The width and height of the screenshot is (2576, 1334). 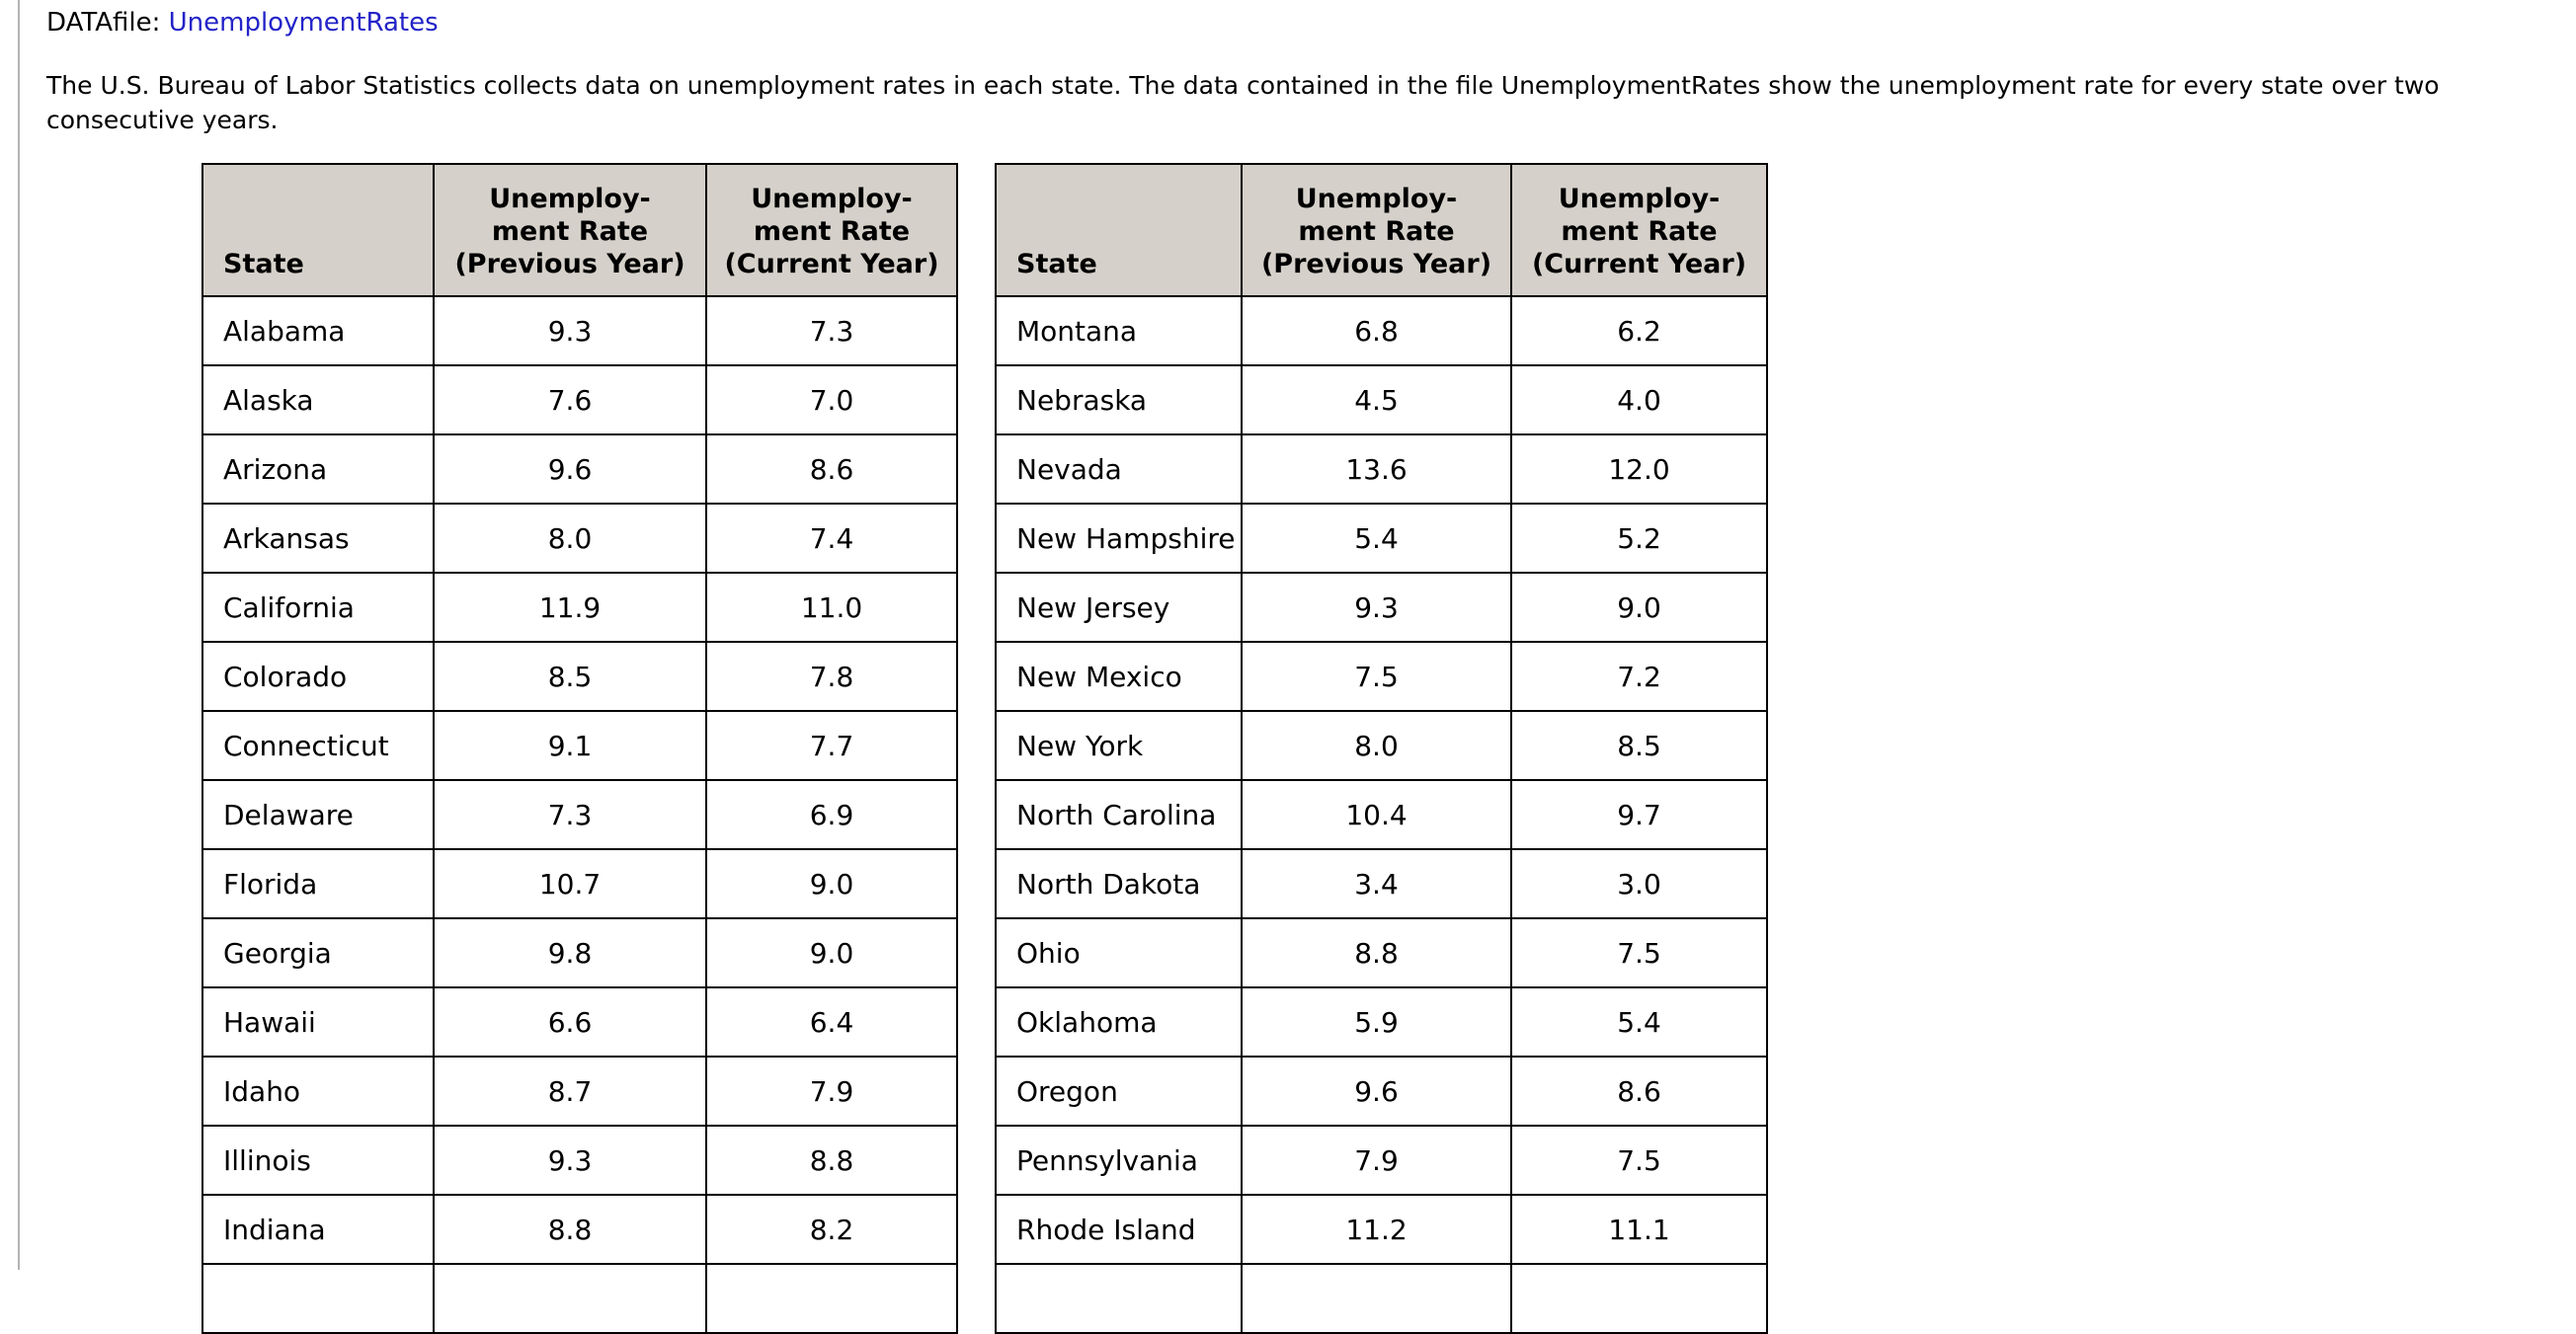 What do you see at coordinates (1376, 330) in the screenshot?
I see `rate-cell: 6.8` at bounding box center [1376, 330].